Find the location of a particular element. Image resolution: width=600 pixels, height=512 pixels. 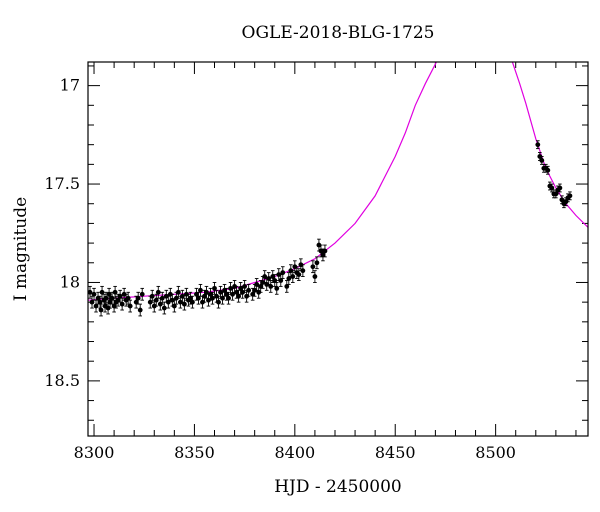

chart-title: OGLE-2018-BLG-1725 is located at coordinates (338, 33).